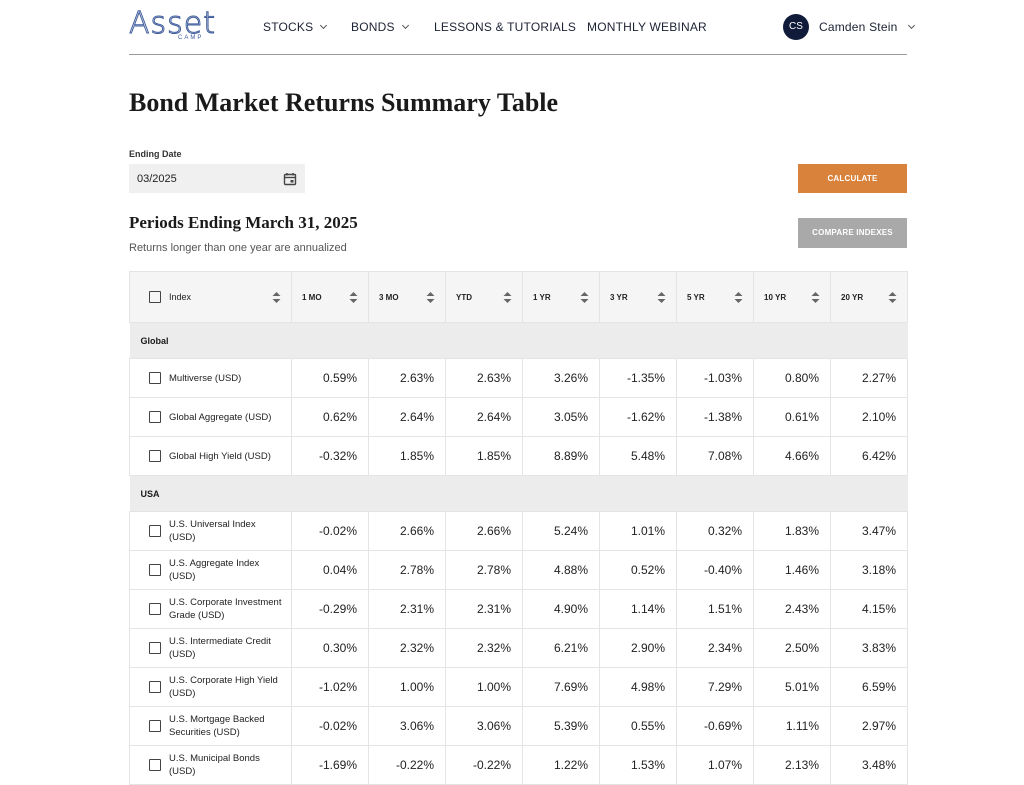  Describe the element at coordinates (210, 726) in the screenshot. I see `index-cell: U.S. Mortgage Backed Securities (USD)` at that location.